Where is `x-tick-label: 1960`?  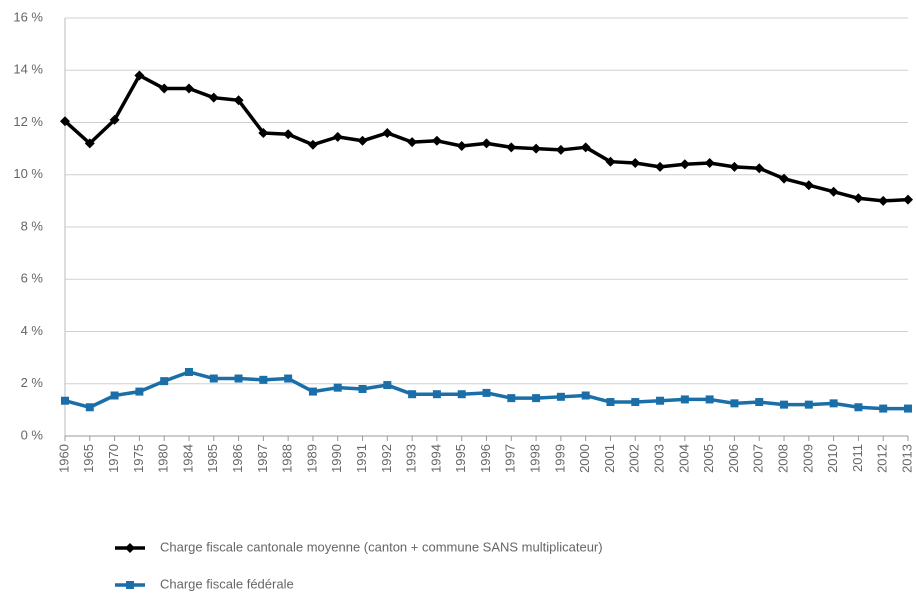
x-tick-label: 1960 is located at coordinates (63, 458).